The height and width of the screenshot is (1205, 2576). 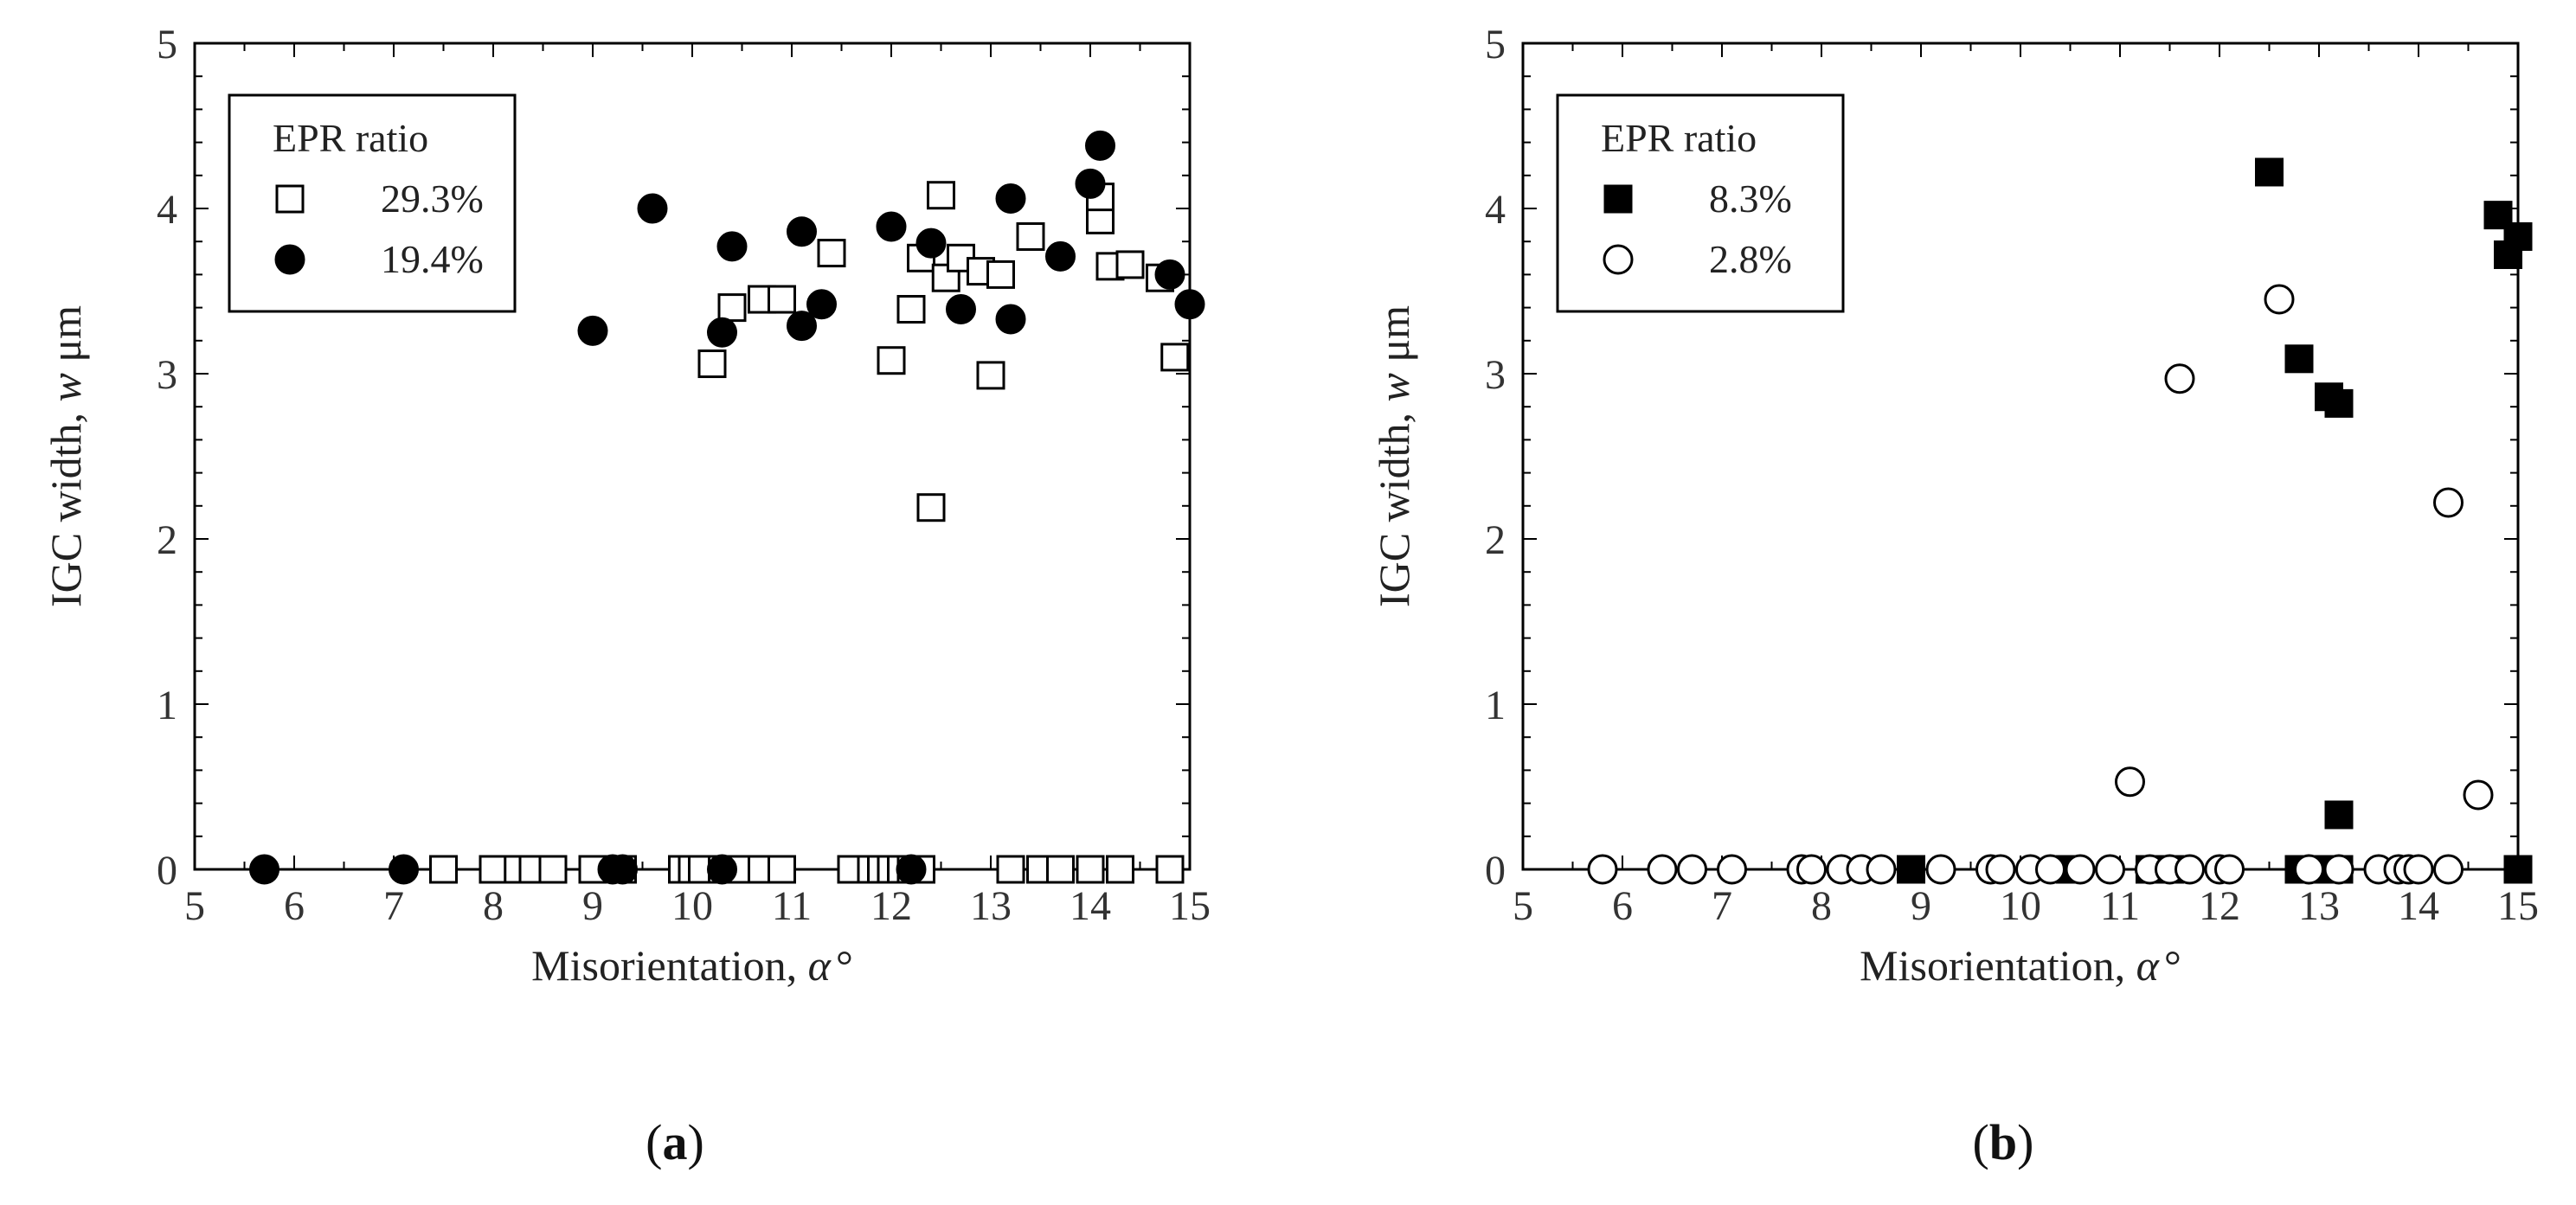 I want to click on x-tick-label: 13, so click(x=991, y=906).